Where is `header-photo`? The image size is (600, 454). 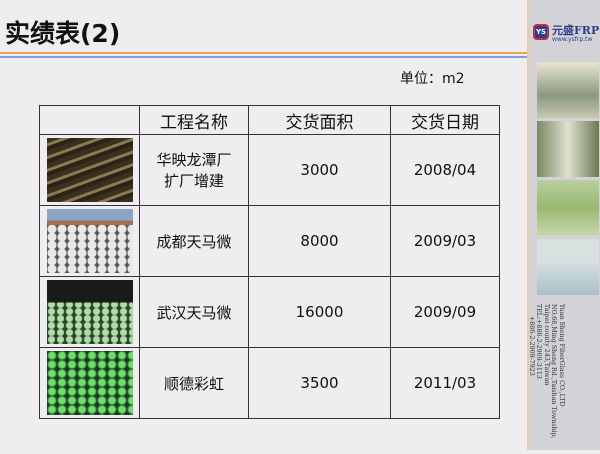
header-photo is located at coordinates (89, 120).